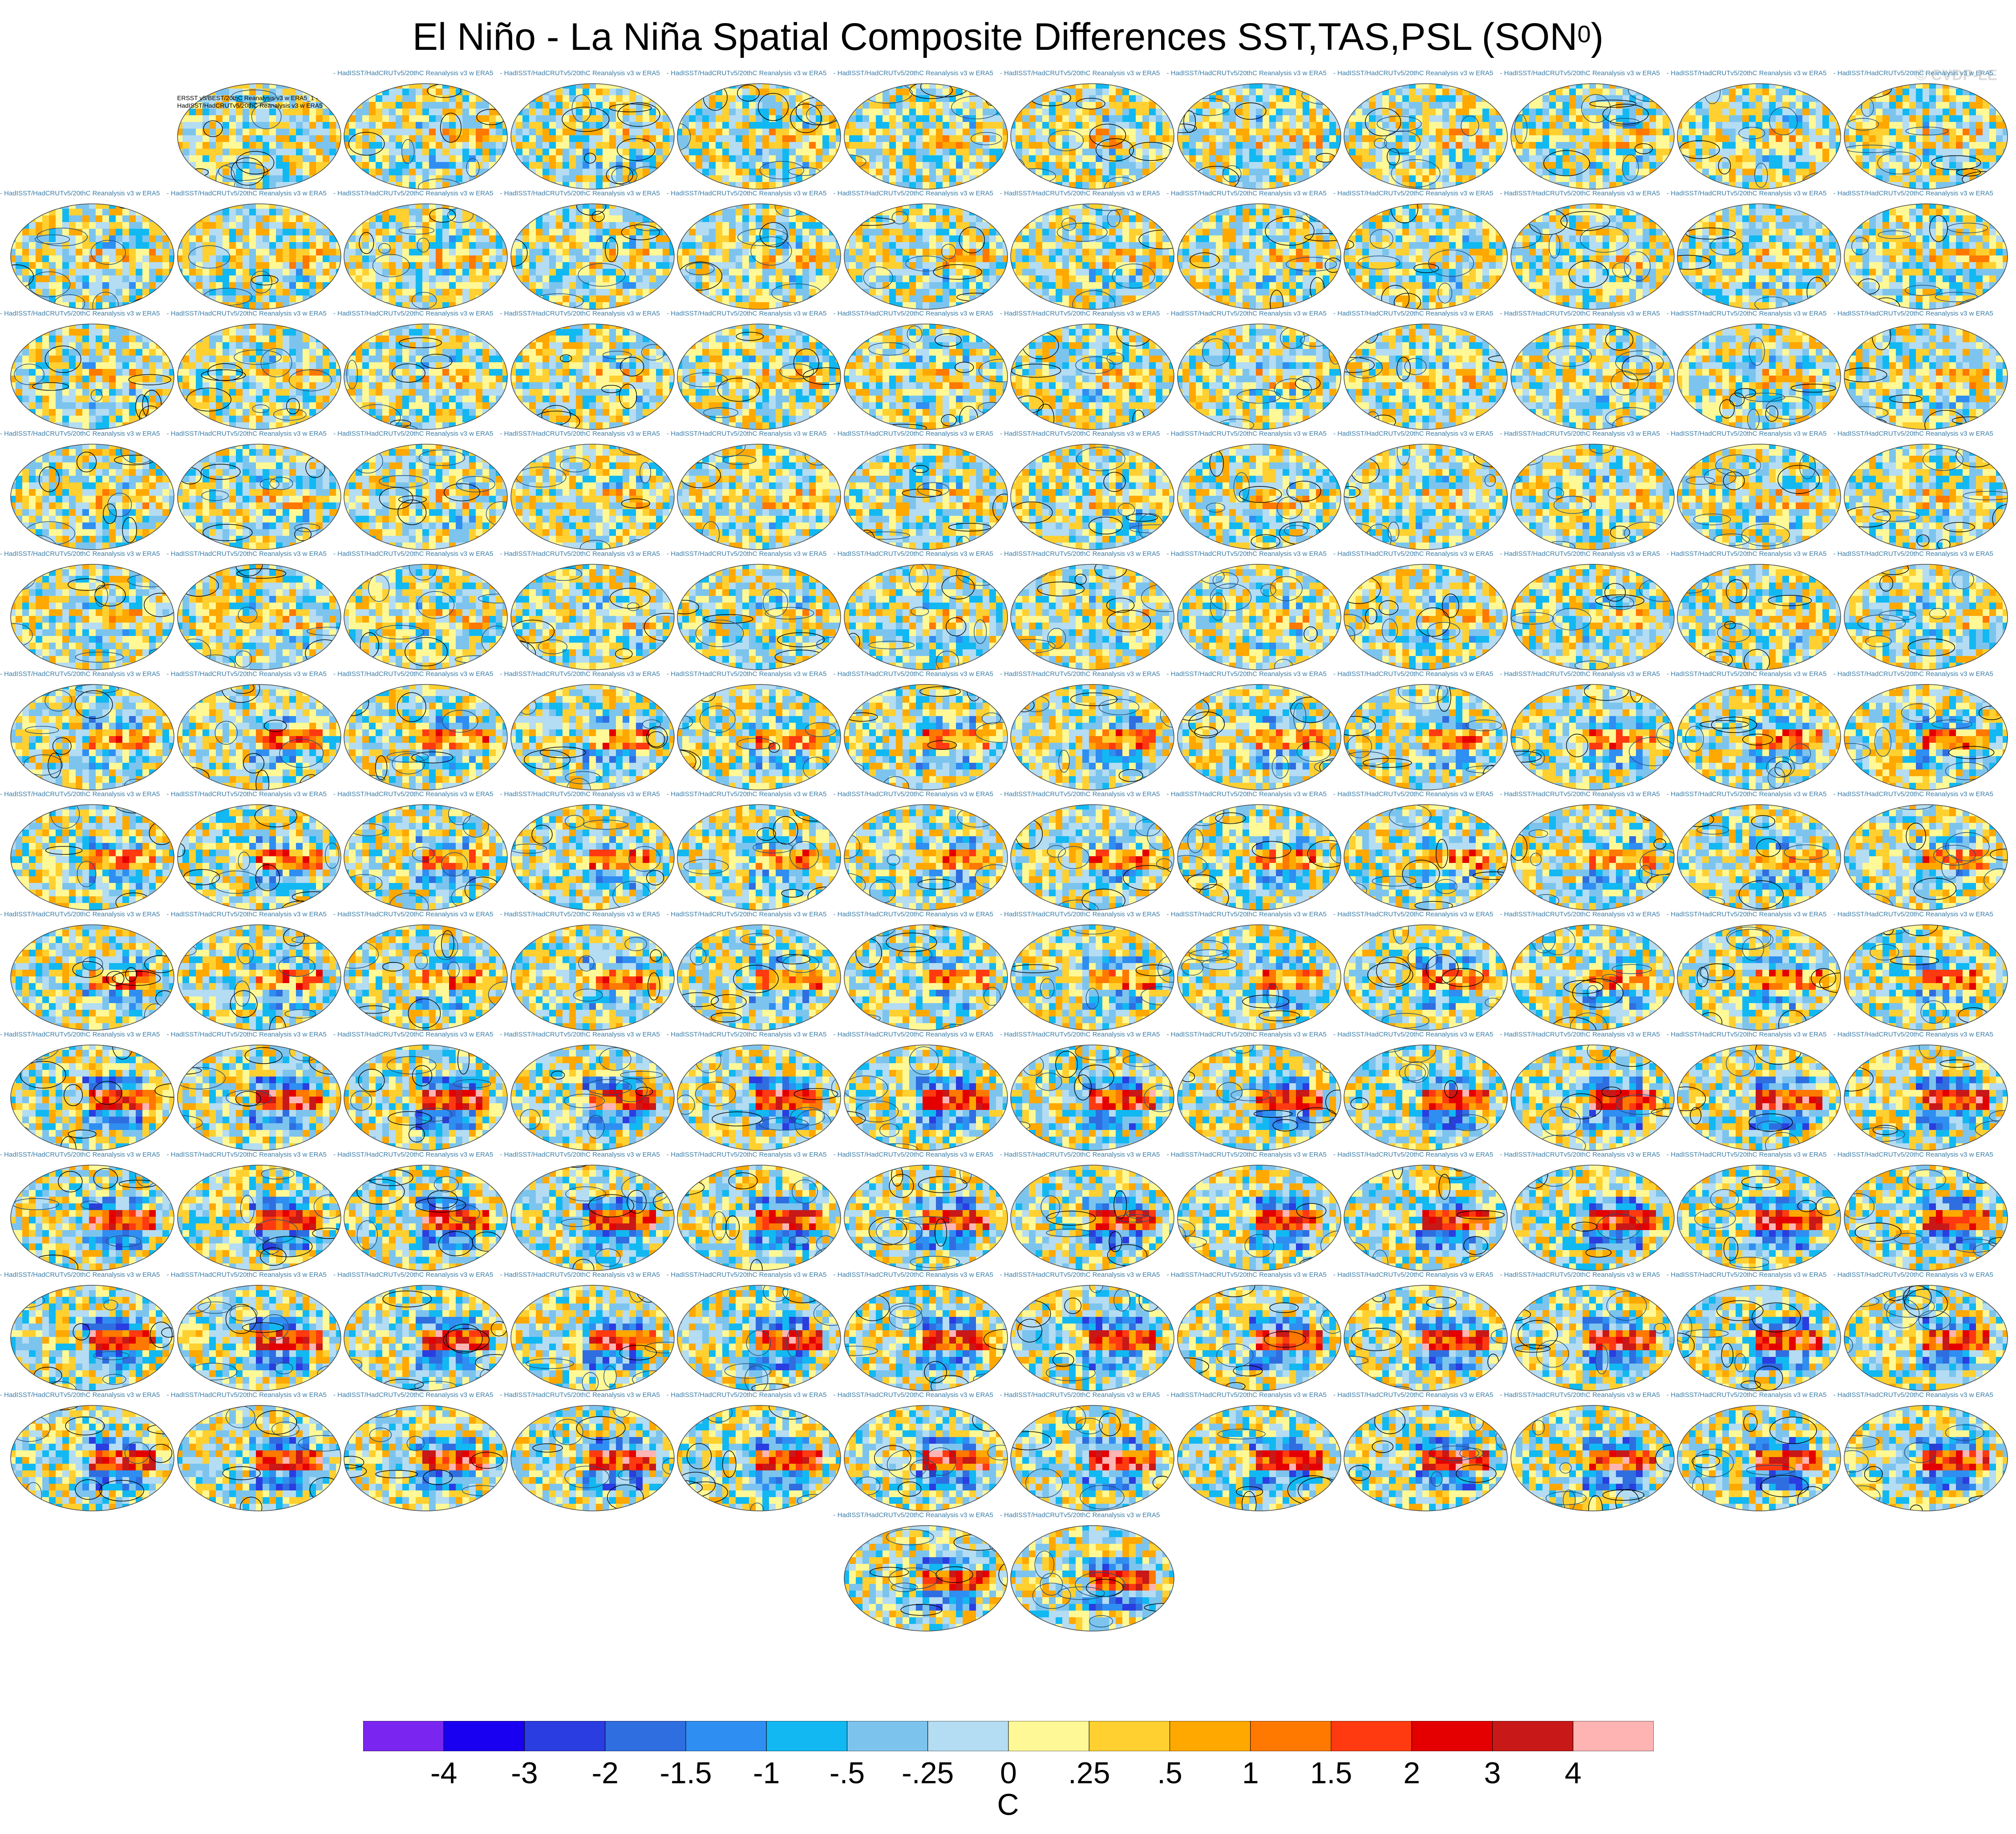 The image size is (2016, 1834). Describe the element at coordinates (1573, 1773) in the screenshot. I see `colorbar-tick-label: 4` at that location.